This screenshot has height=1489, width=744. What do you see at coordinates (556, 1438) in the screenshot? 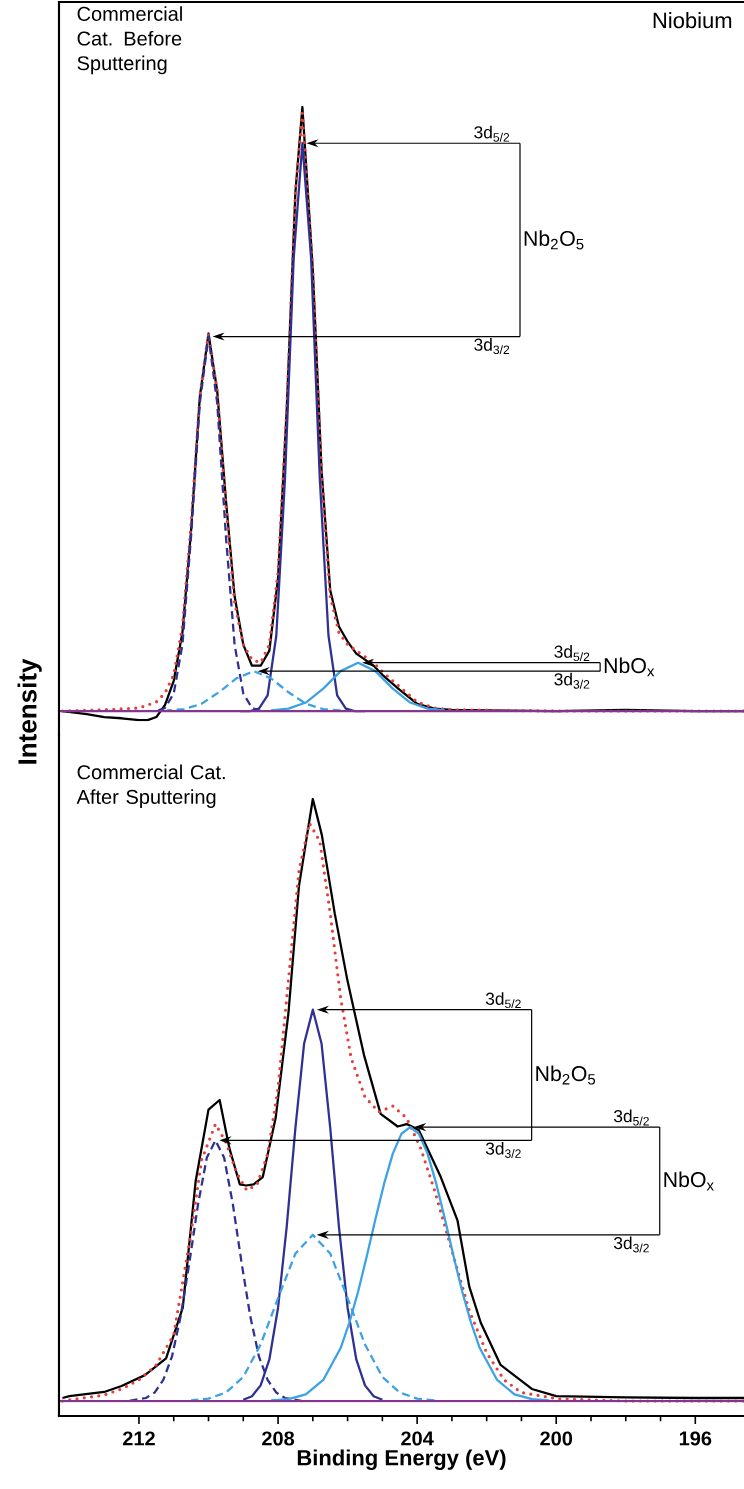
I see `x-tick-label: 200` at bounding box center [556, 1438].